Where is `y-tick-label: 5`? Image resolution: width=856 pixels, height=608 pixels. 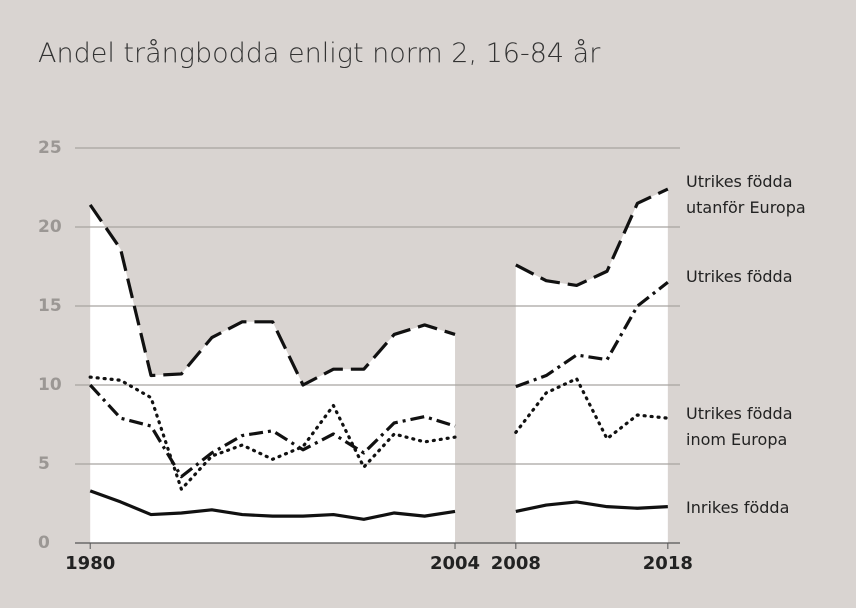
y-tick-label: 5 is located at coordinates (44, 464).